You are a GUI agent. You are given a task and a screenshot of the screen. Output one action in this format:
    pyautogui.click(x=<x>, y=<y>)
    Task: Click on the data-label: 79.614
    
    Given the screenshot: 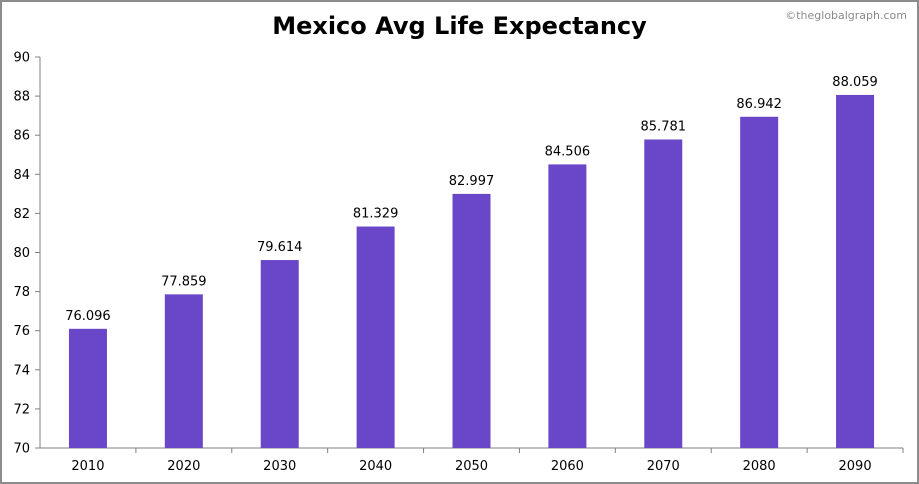 What is the action you would take?
    pyautogui.click(x=280, y=247)
    